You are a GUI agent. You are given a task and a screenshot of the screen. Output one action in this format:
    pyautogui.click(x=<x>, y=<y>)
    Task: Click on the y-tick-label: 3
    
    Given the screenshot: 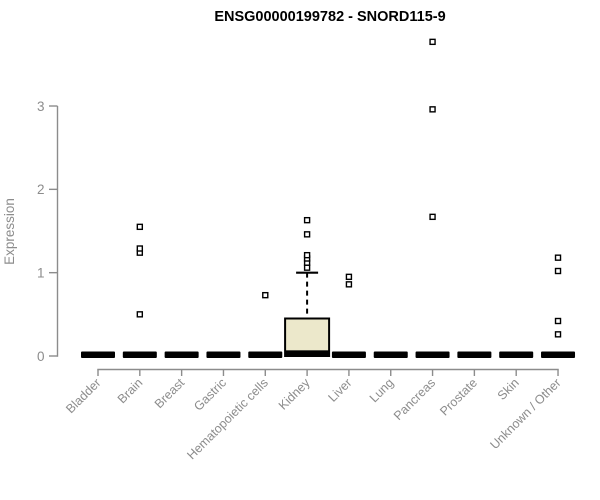 What is the action you would take?
    pyautogui.click(x=41, y=106)
    